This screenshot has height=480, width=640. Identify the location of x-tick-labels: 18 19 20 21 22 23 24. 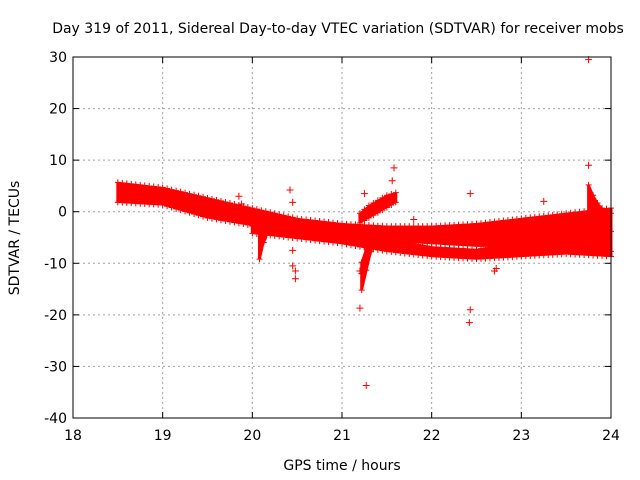
(342, 436).